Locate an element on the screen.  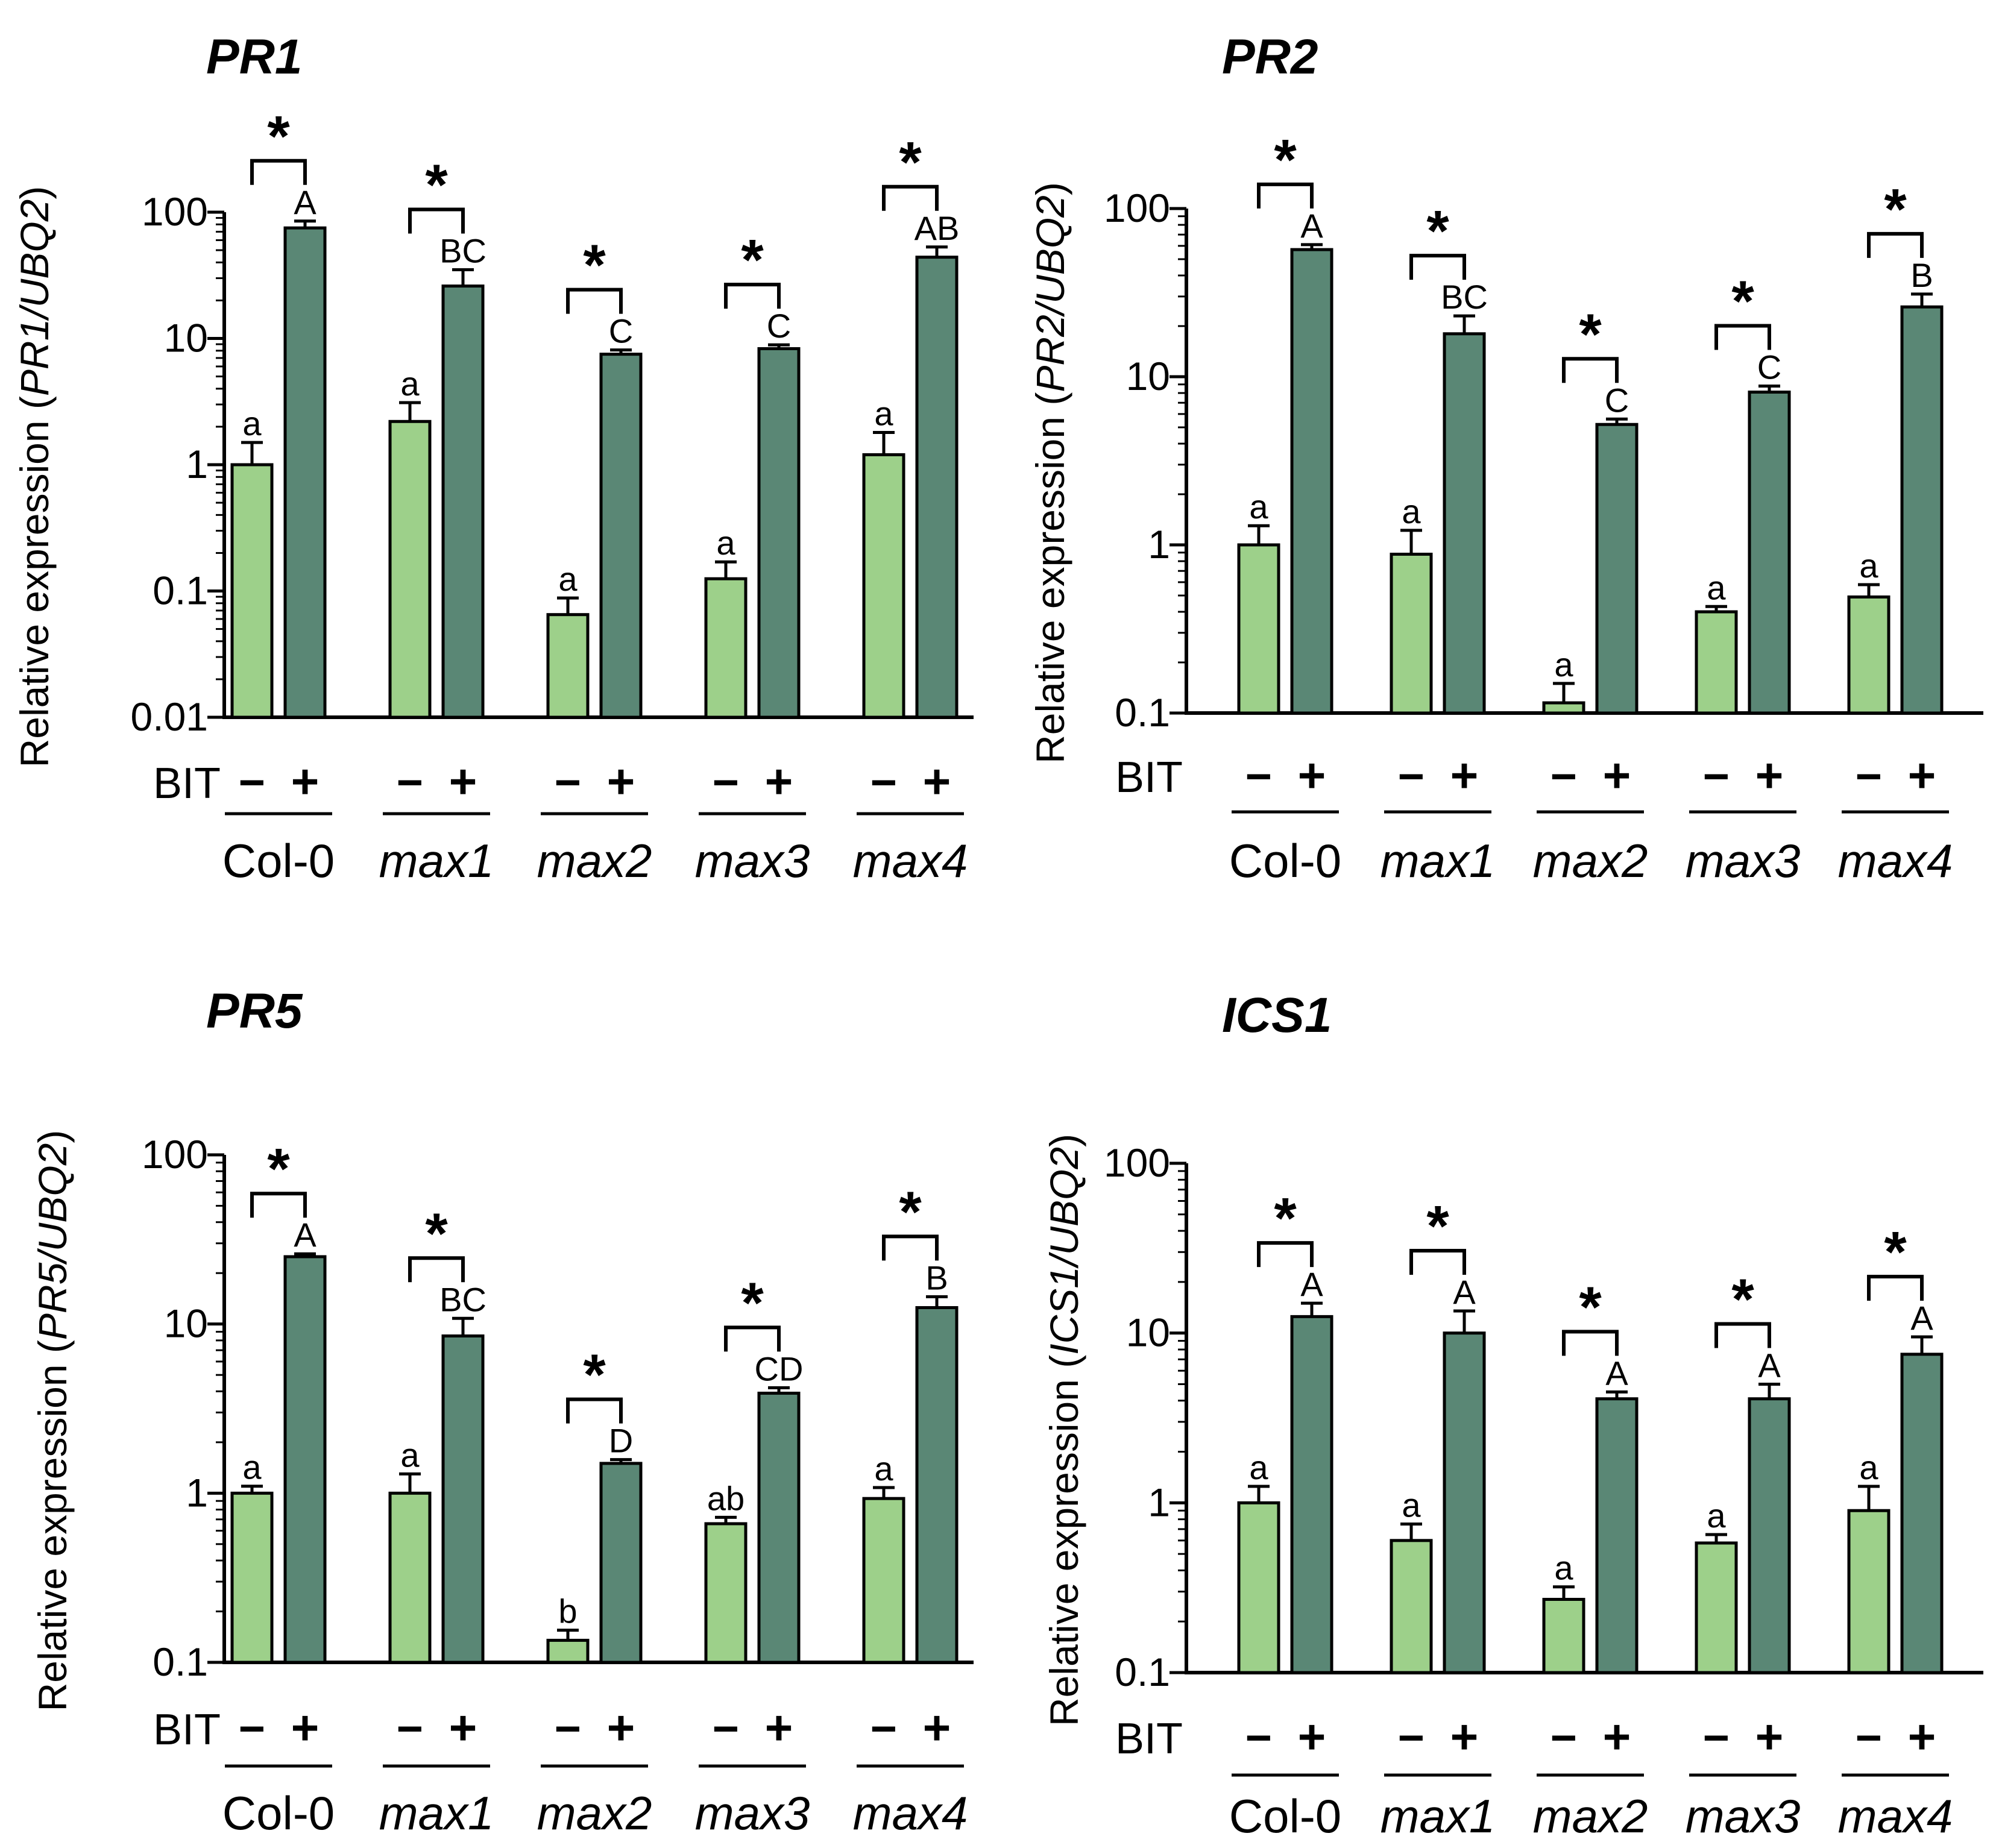
y-axis-label-gene: ICS1/UBQ2 is located at coordinates (1064, 1251).